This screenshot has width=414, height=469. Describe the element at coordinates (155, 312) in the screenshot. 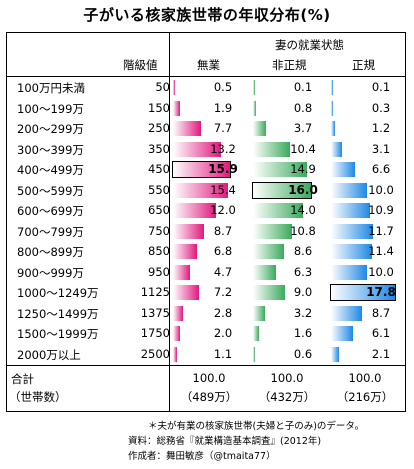

I see `class-value: 1375` at that location.